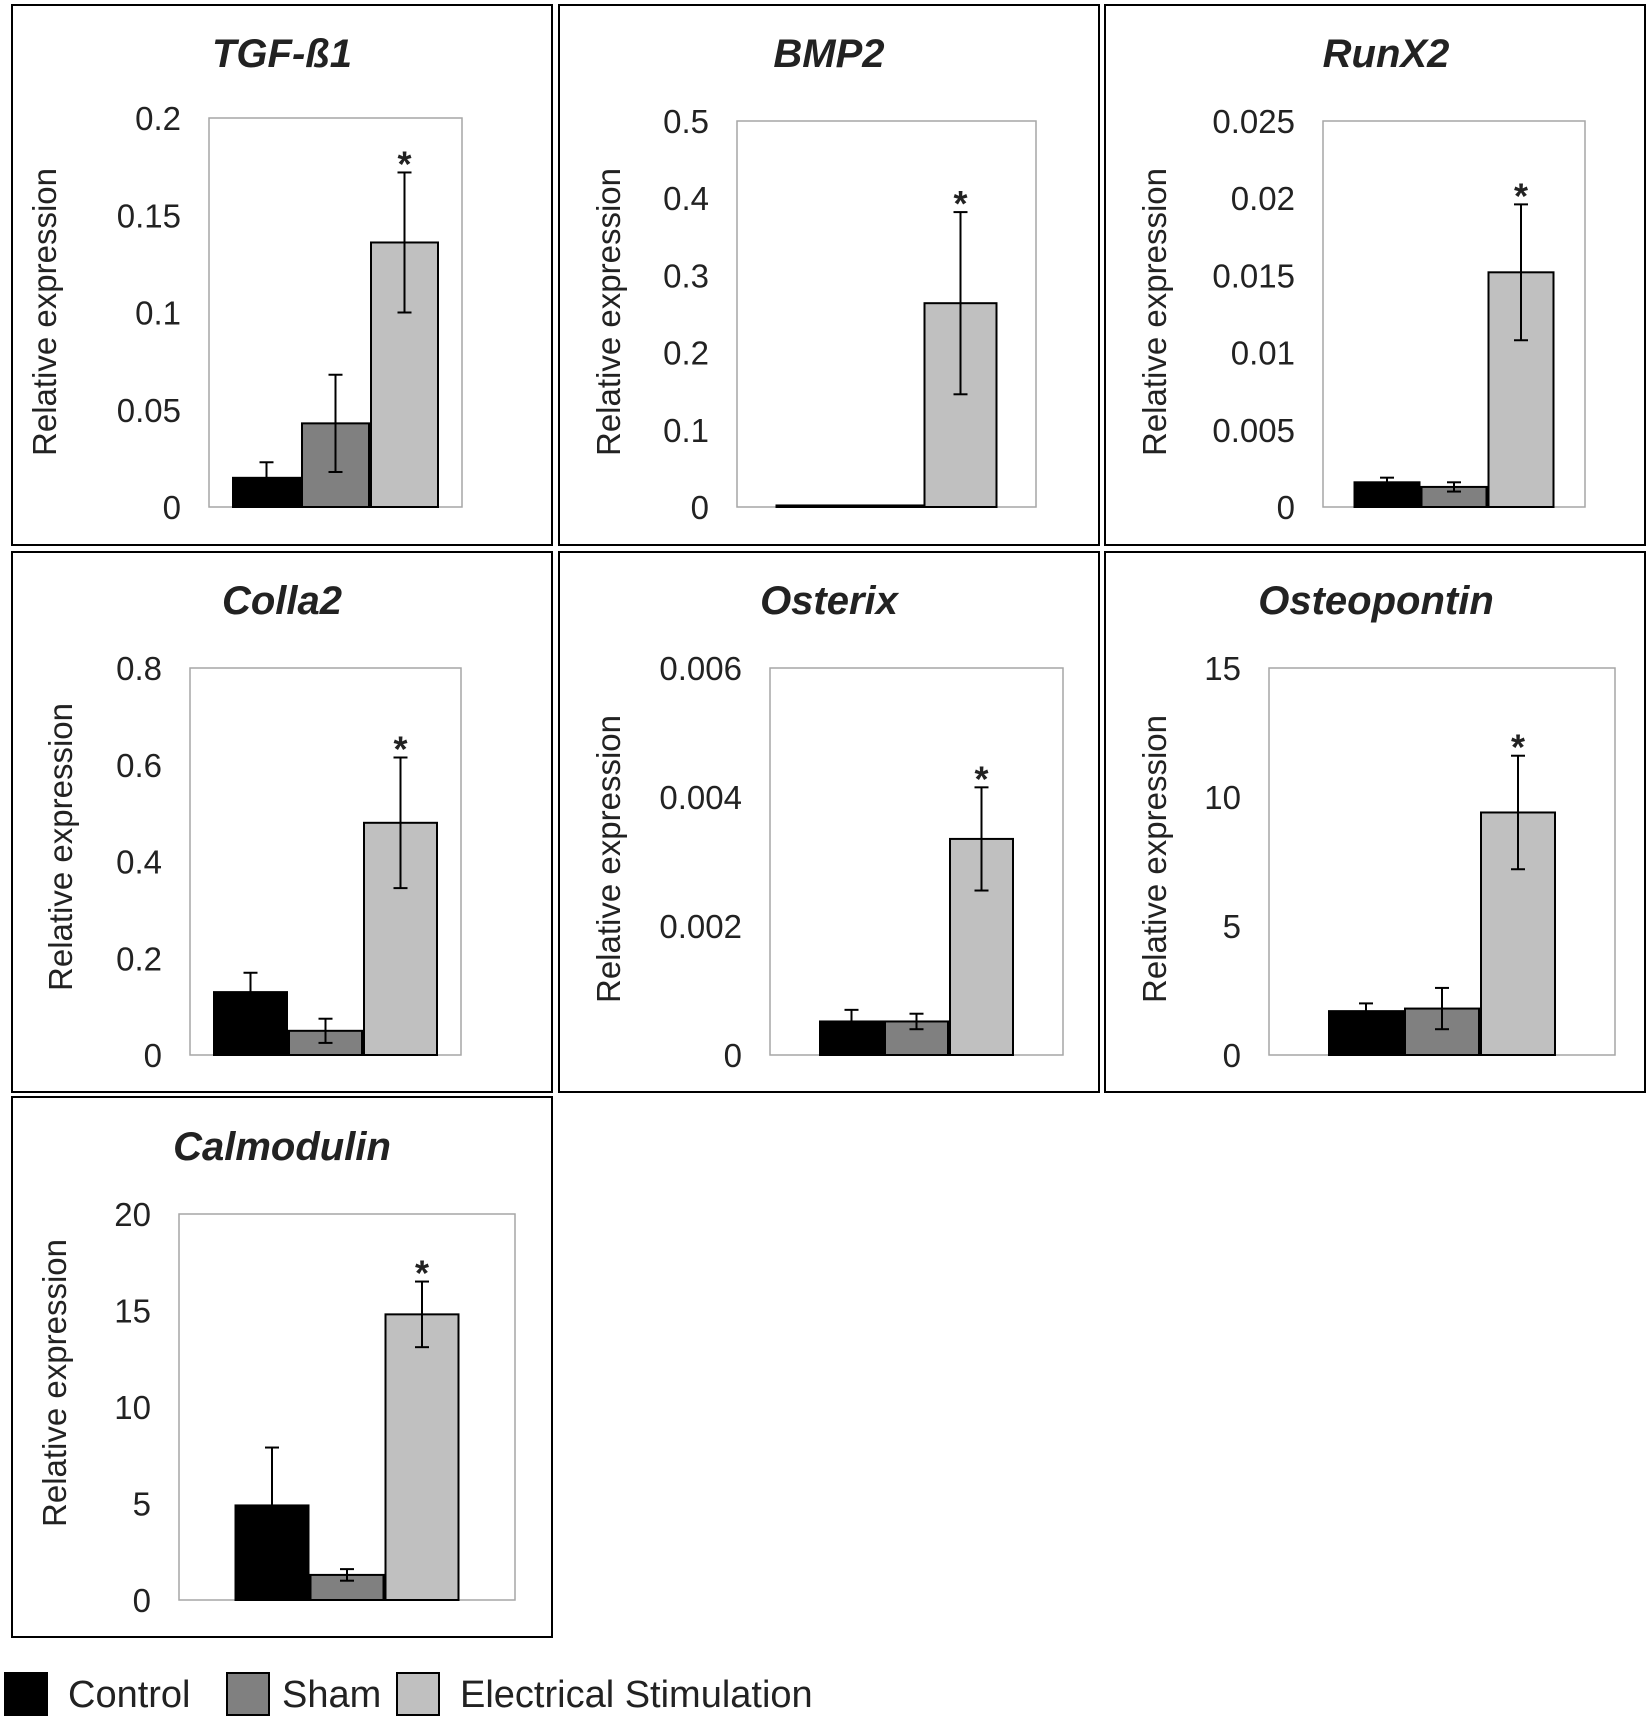  I want to click on panel-tgf-1-ylabel: Relative expression, so click(44, 312).